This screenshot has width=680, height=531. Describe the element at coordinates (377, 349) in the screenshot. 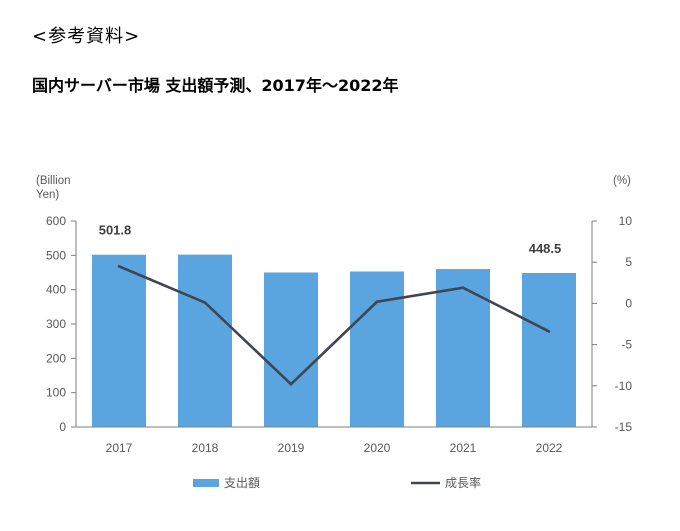

I see `bar-2020` at that location.